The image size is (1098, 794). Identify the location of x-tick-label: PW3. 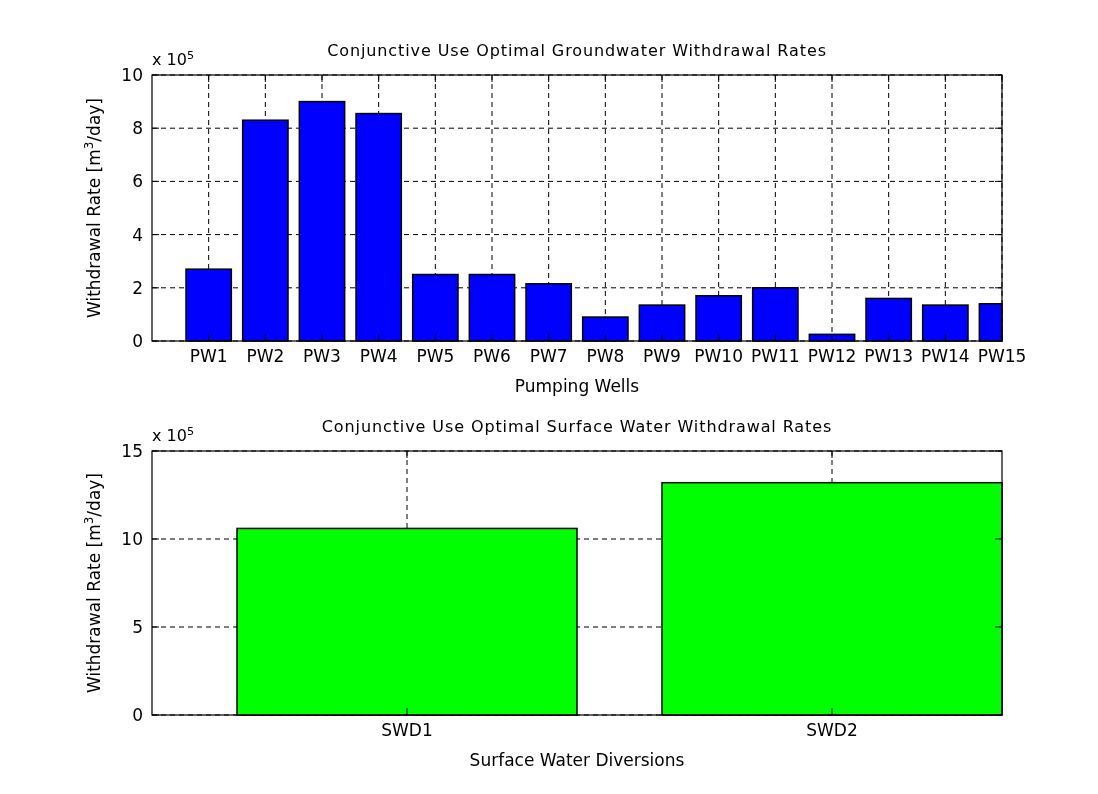
(322, 356).